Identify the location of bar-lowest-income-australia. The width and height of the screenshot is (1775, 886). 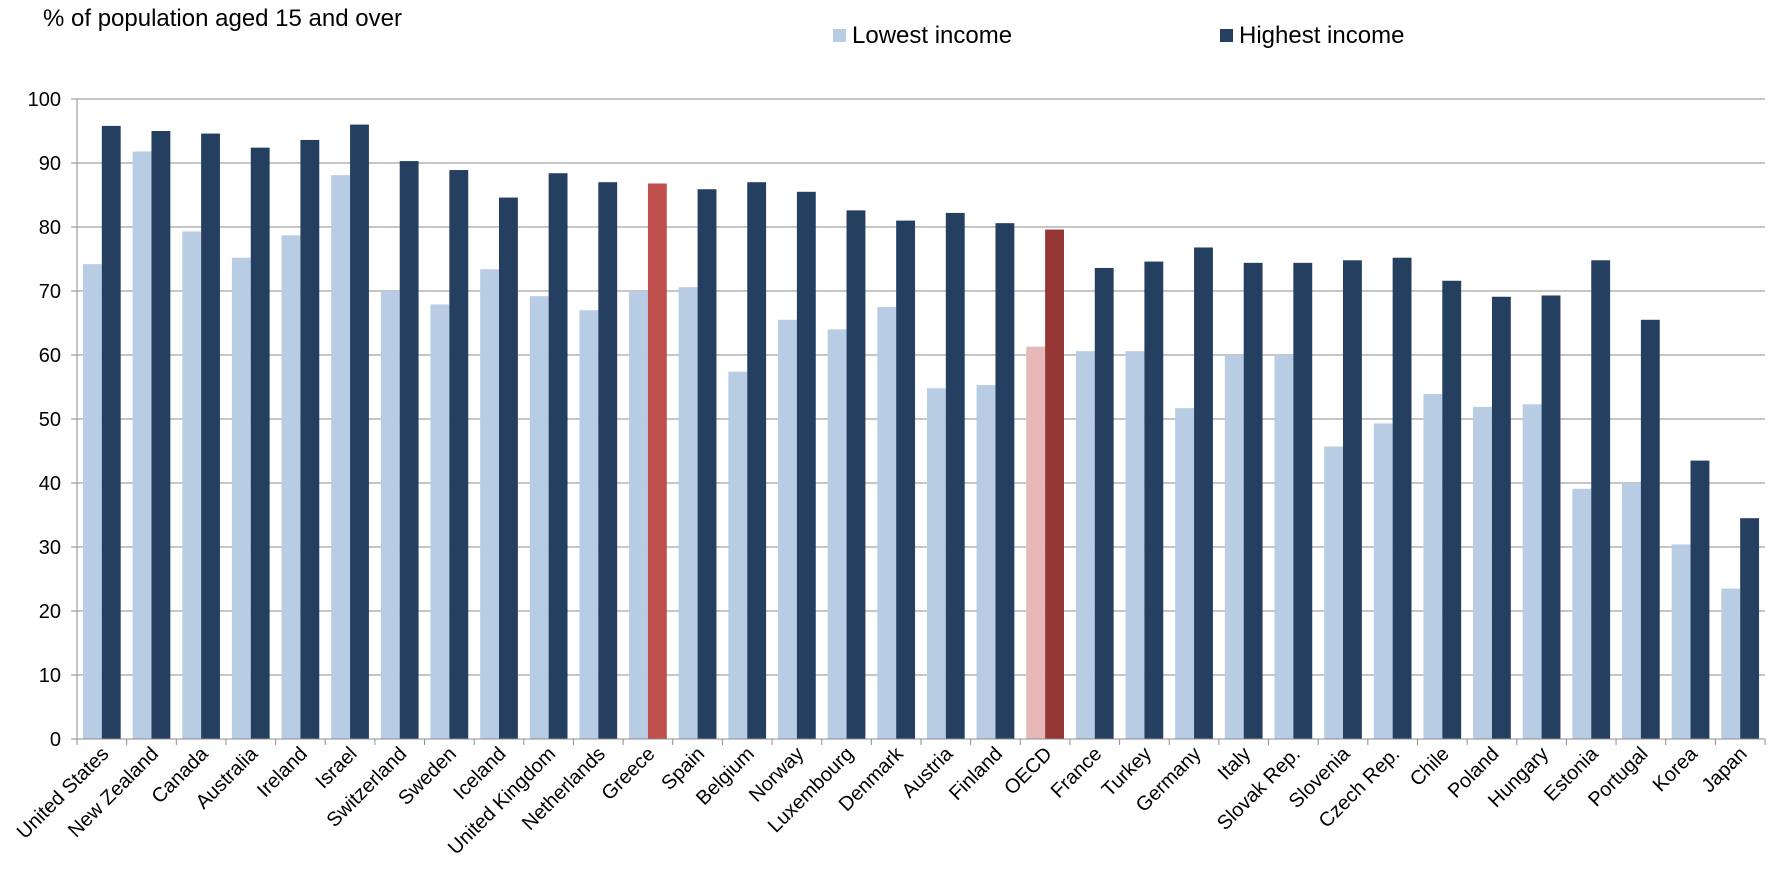
(241, 498).